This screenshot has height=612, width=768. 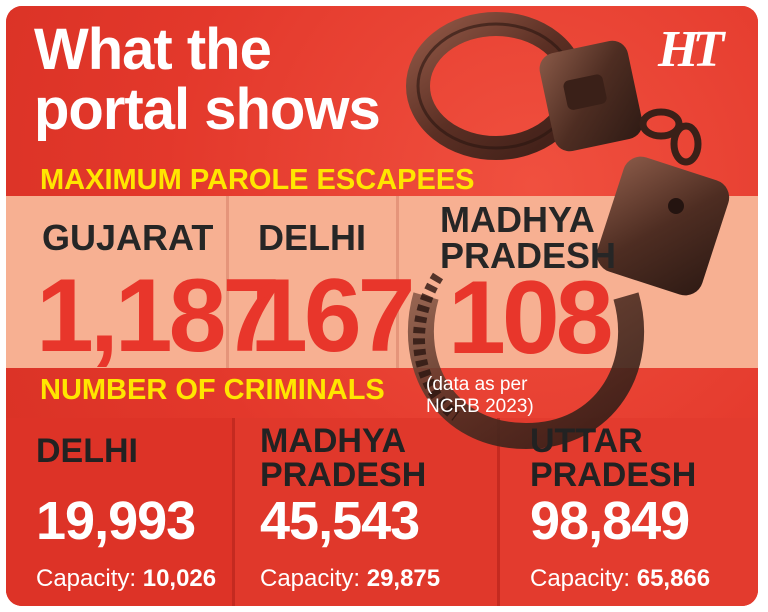 I want to click on parole-state-label: GUJARAT, so click(x=128, y=237).